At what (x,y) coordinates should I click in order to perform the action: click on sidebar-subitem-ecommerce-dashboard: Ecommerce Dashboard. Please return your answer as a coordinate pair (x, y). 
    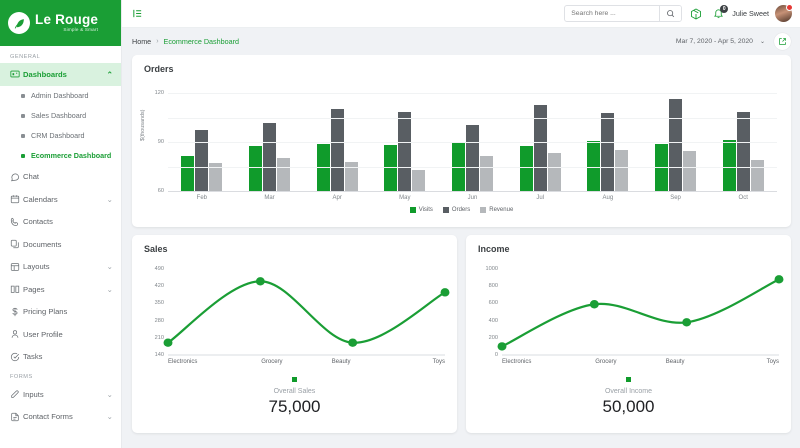
    Looking at the image, I should click on (60, 156).